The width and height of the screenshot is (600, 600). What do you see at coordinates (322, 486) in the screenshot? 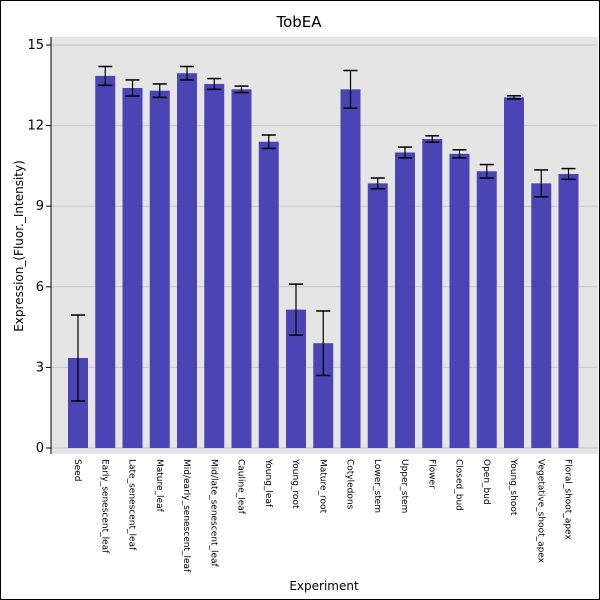
I see `x-tick-label: Mature_root` at bounding box center [322, 486].